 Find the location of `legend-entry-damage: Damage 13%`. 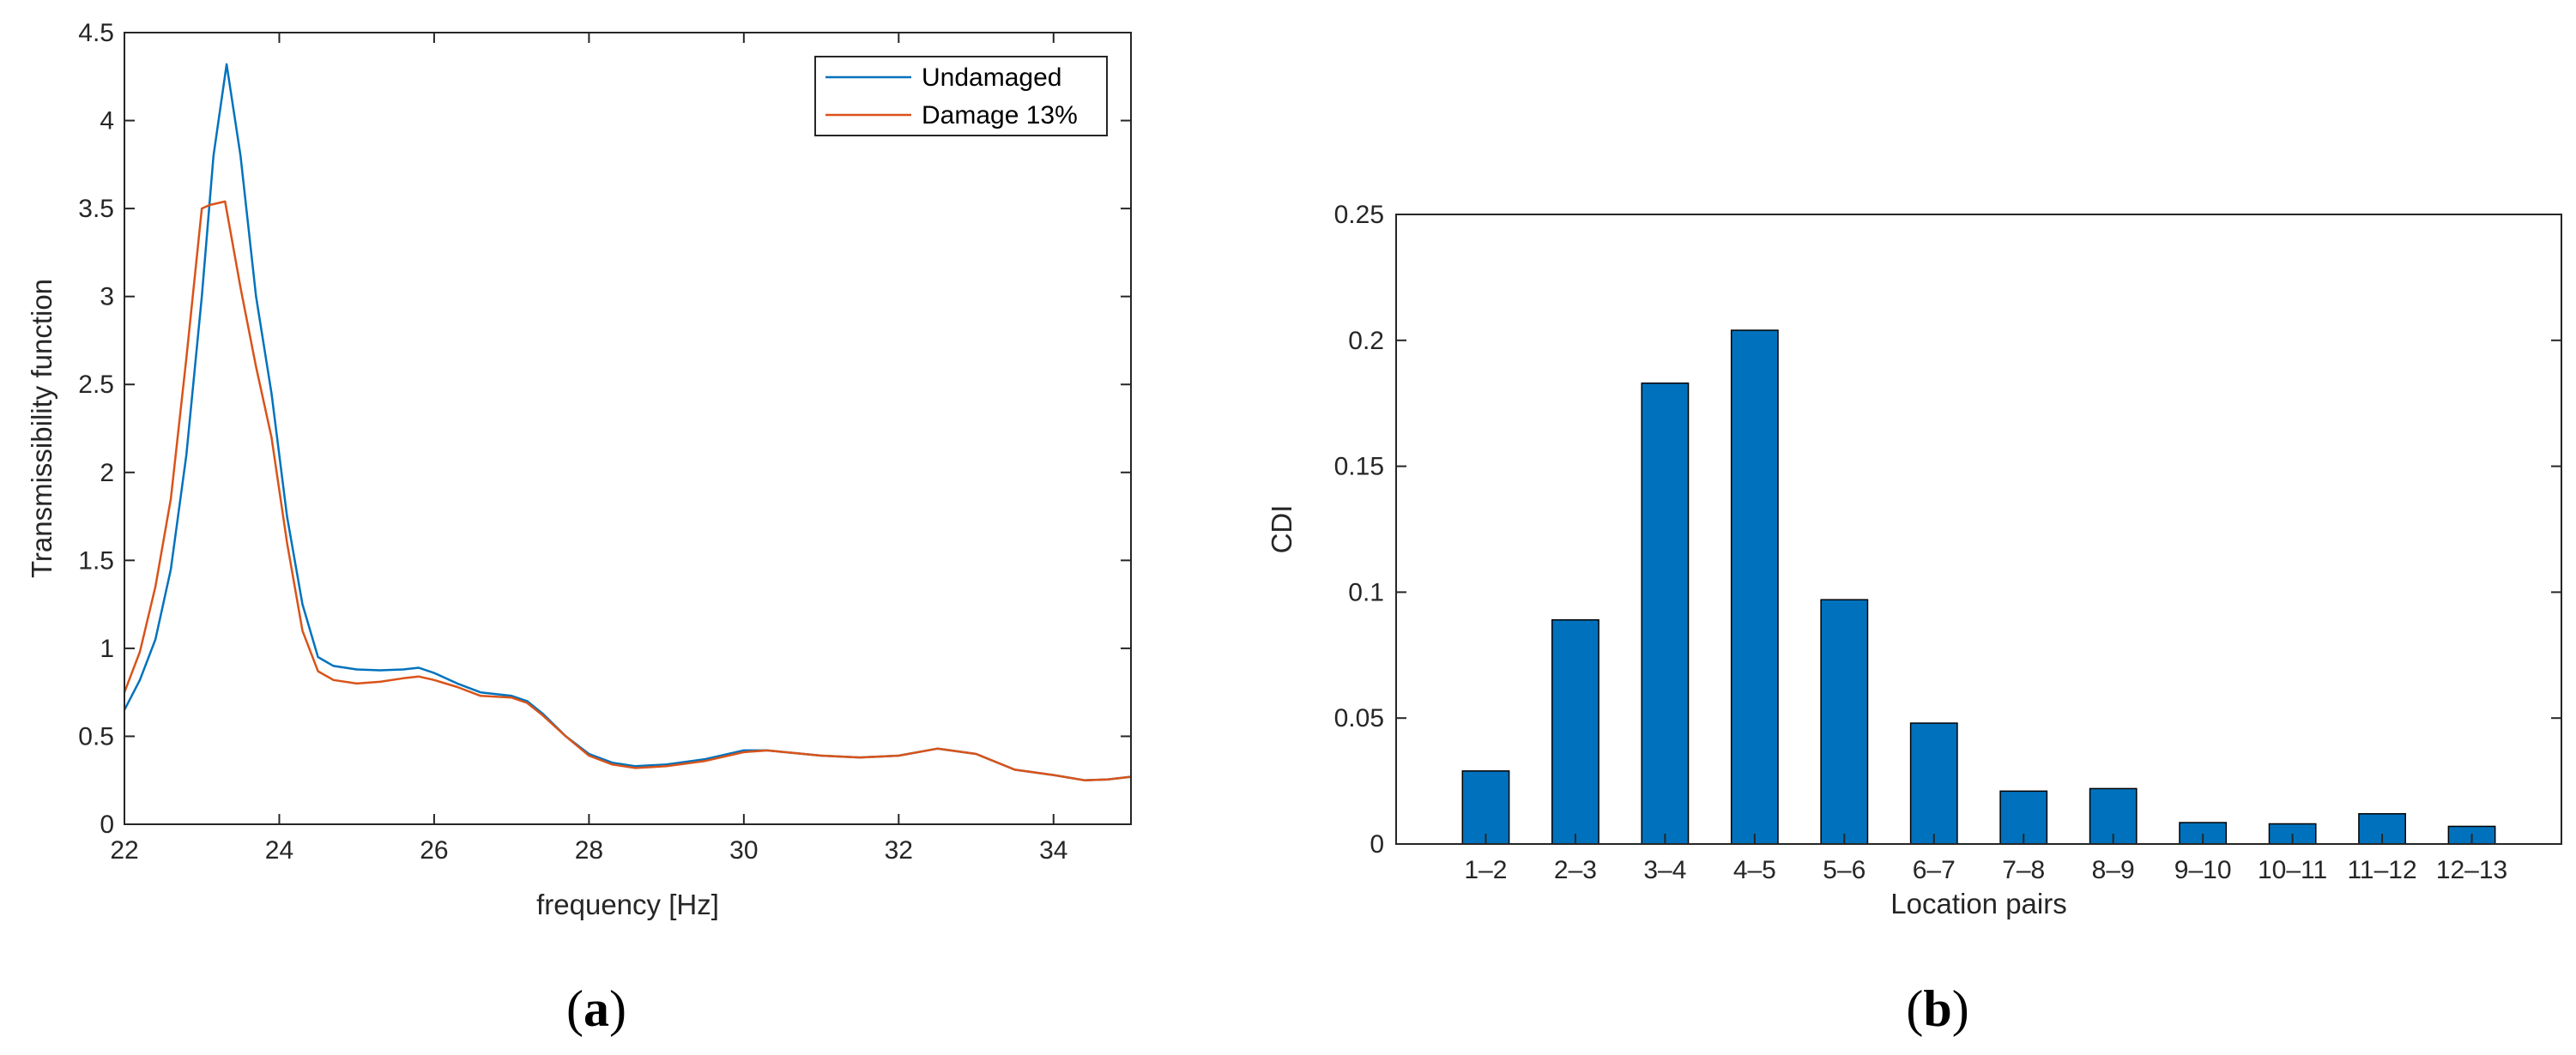

legend-entry-damage: Damage 13% is located at coordinates (1000, 115).